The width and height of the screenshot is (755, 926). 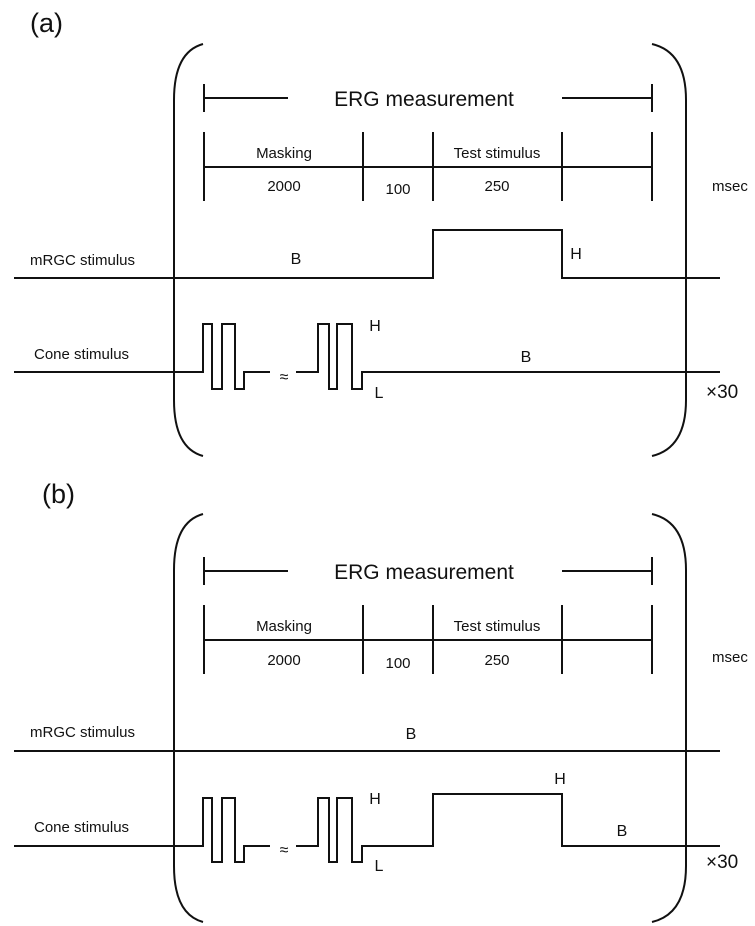 I want to click on panel-a-erg-bar, so click(x=428, y=98).